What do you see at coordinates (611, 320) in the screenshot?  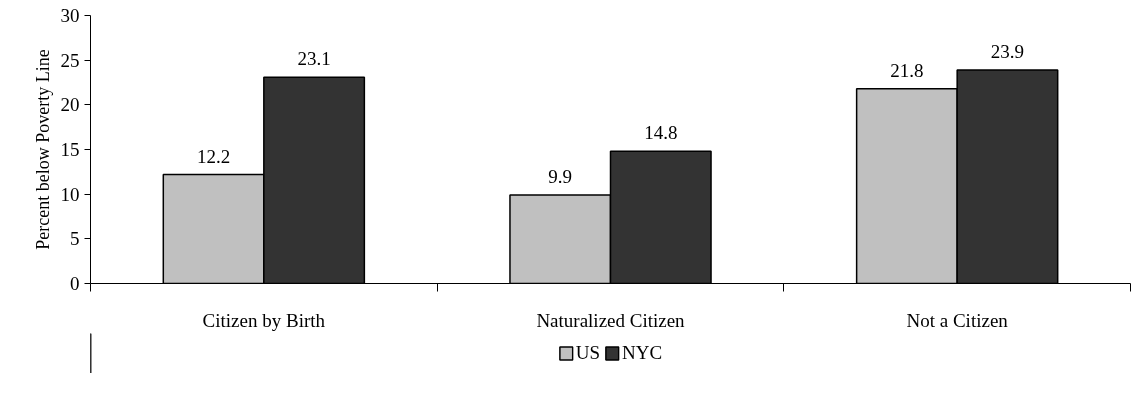 I see `x-tick-label: Naturalized Citizen` at bounding box center [611, 320].